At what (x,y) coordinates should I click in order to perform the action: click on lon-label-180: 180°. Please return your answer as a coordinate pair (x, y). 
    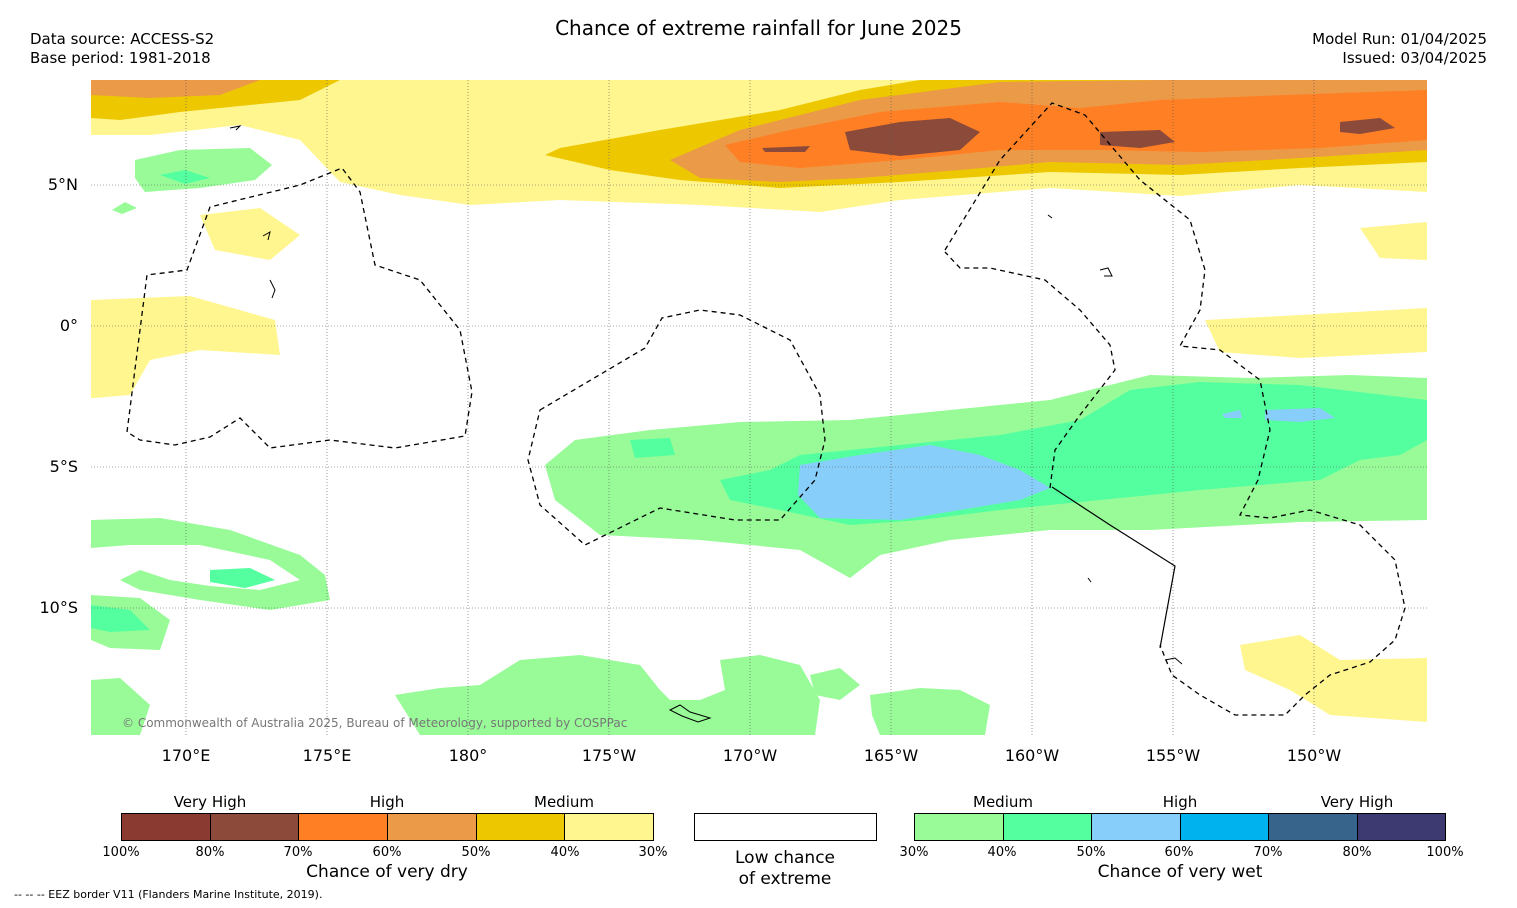
    Looking at the image, I should click on (468, 755).